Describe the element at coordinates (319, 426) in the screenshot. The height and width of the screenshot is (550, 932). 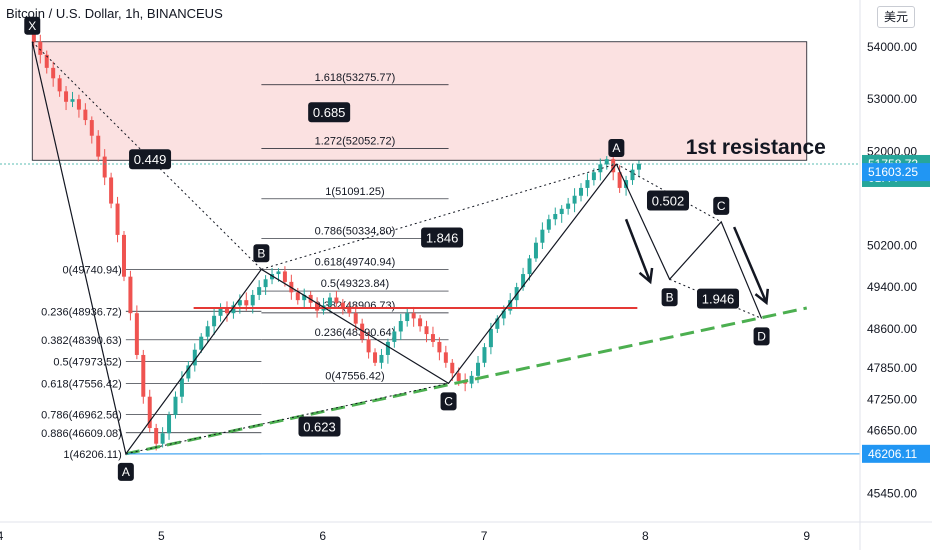
I see `ratio-label: 0.623` at that location.